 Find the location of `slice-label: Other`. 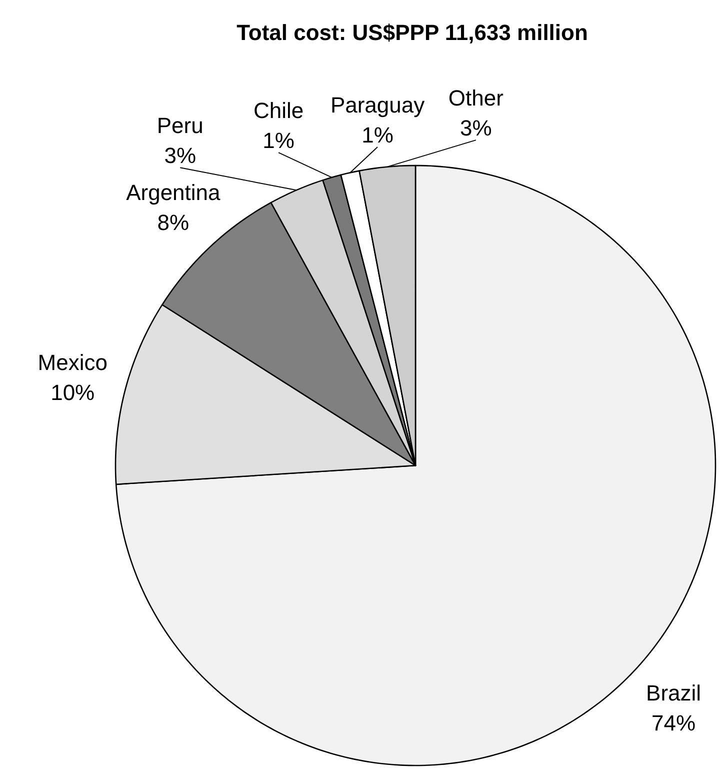

slice-label: Other is located at coordinates (476, 98).